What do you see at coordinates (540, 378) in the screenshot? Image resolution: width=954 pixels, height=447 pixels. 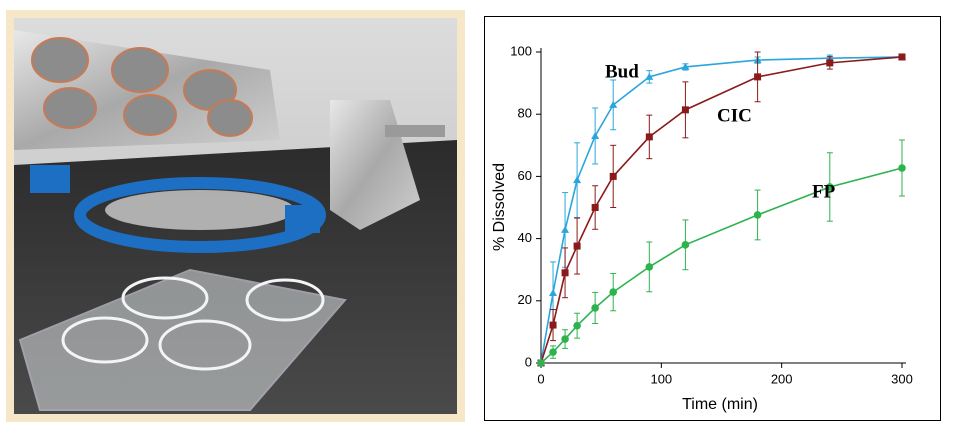 I see `x-tick-label: 0` at bounding box center [540, 378].